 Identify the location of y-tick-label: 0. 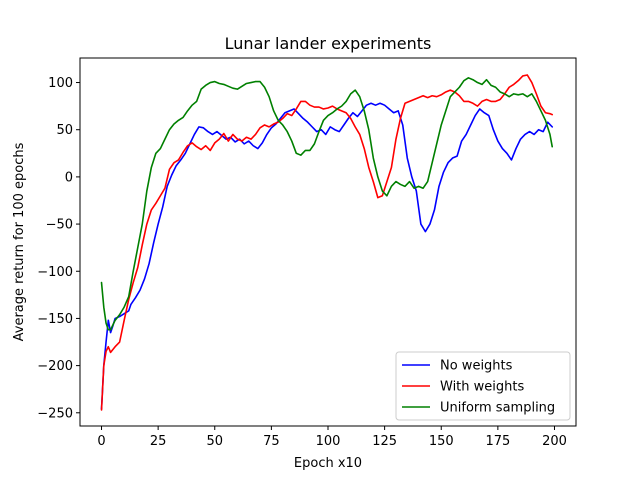
(69, 177).